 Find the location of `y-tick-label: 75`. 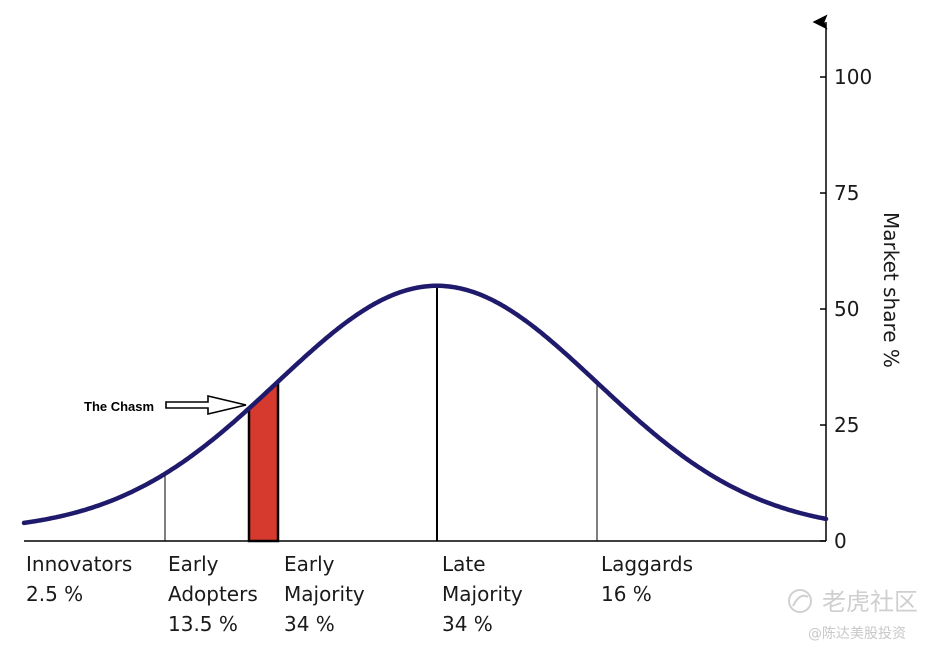

y-tick-label: 75 is located at coordinates (846, 193).